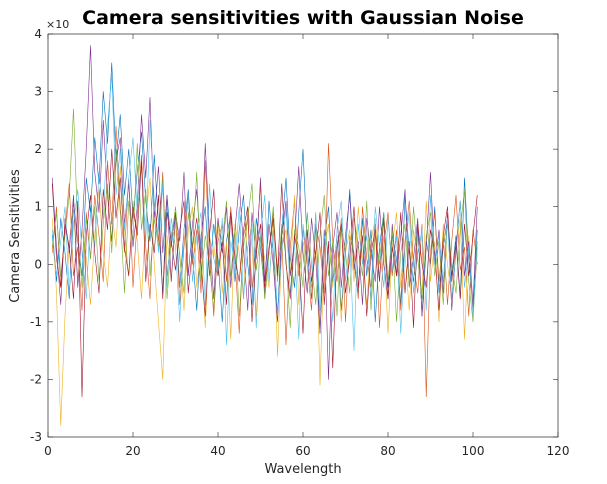 This screenshot has width=607, height=484. I want to click on x-tick-label: 100, so click(473, 451).